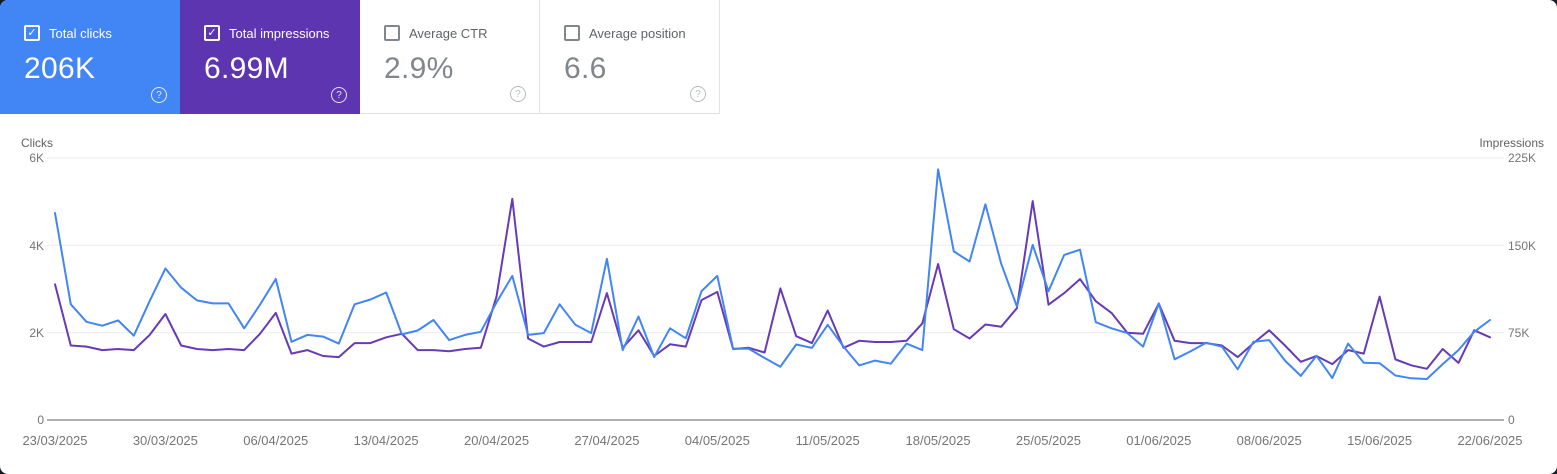 The image size is (1557, 474). I want to click on average-position-card: Average position 6.6 ?, so click(630, 57).